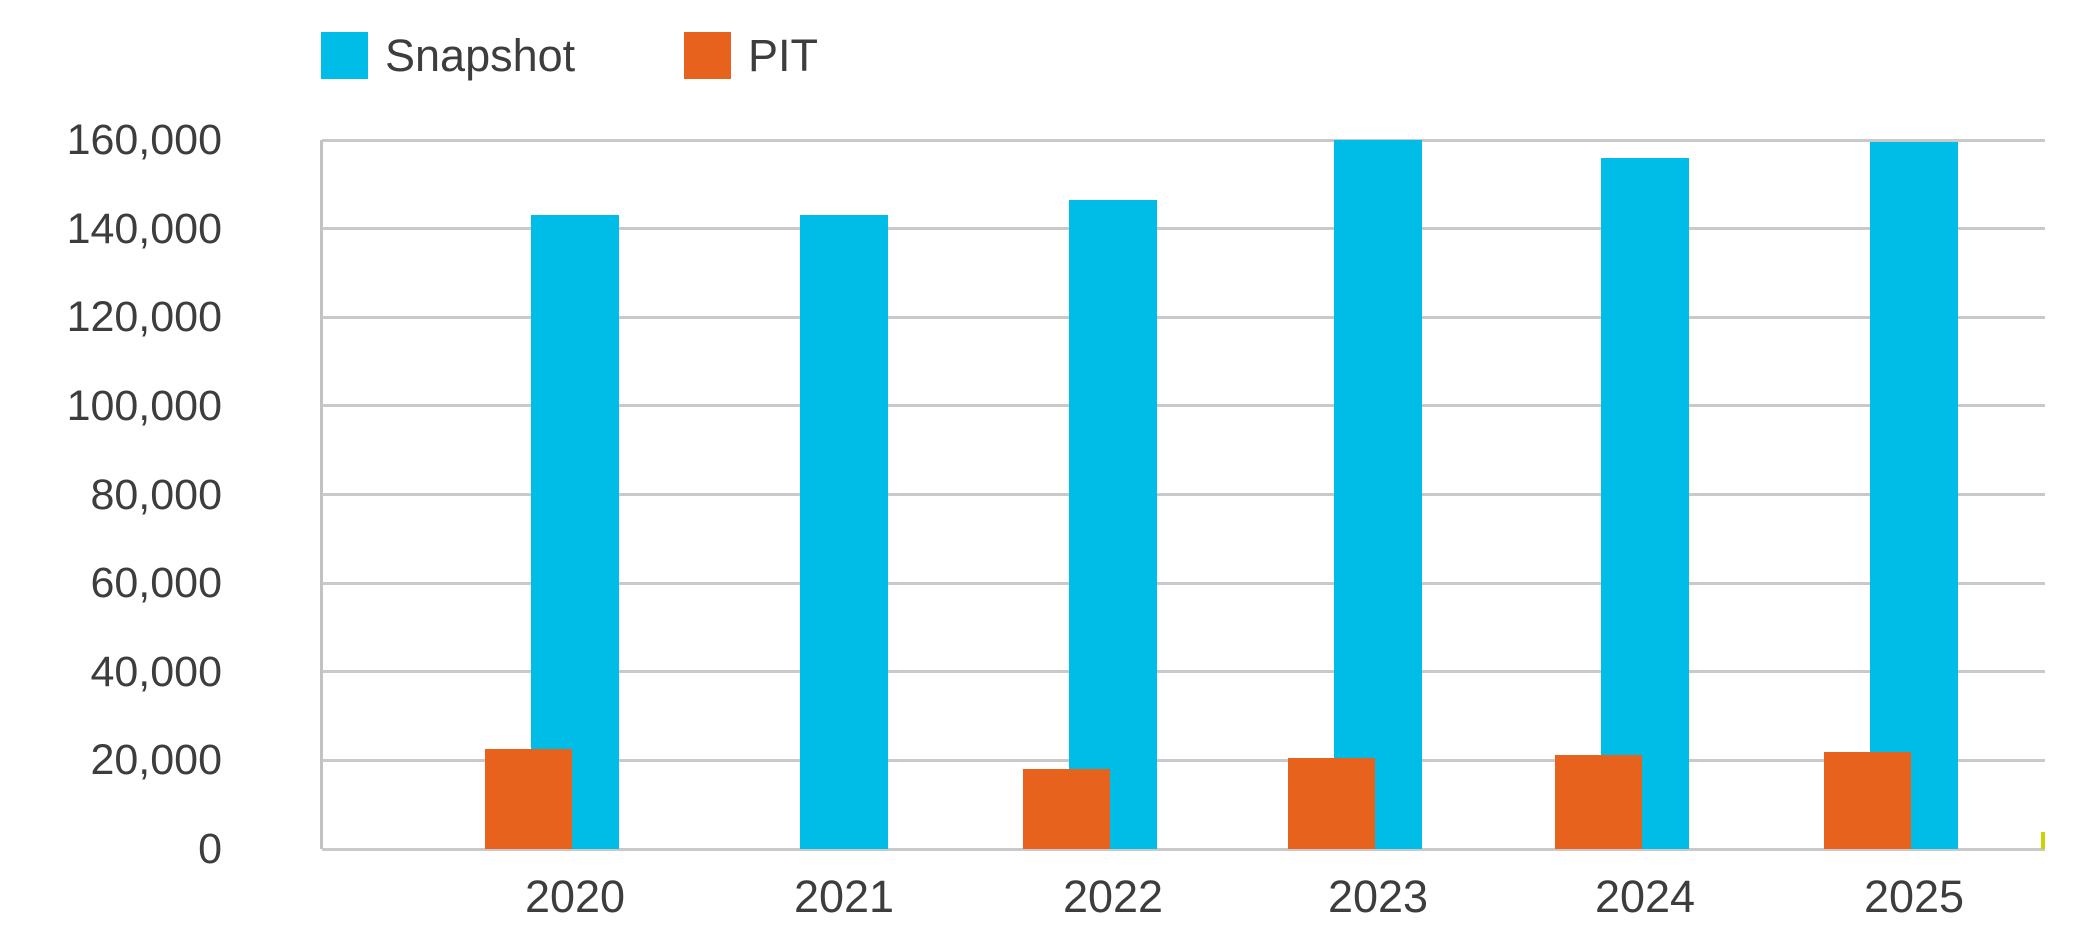 Image resolution: width=2084 pixels, height=945 pixels. I want to click on legend-item-snapshot: Snapshot, so click(448, 55).